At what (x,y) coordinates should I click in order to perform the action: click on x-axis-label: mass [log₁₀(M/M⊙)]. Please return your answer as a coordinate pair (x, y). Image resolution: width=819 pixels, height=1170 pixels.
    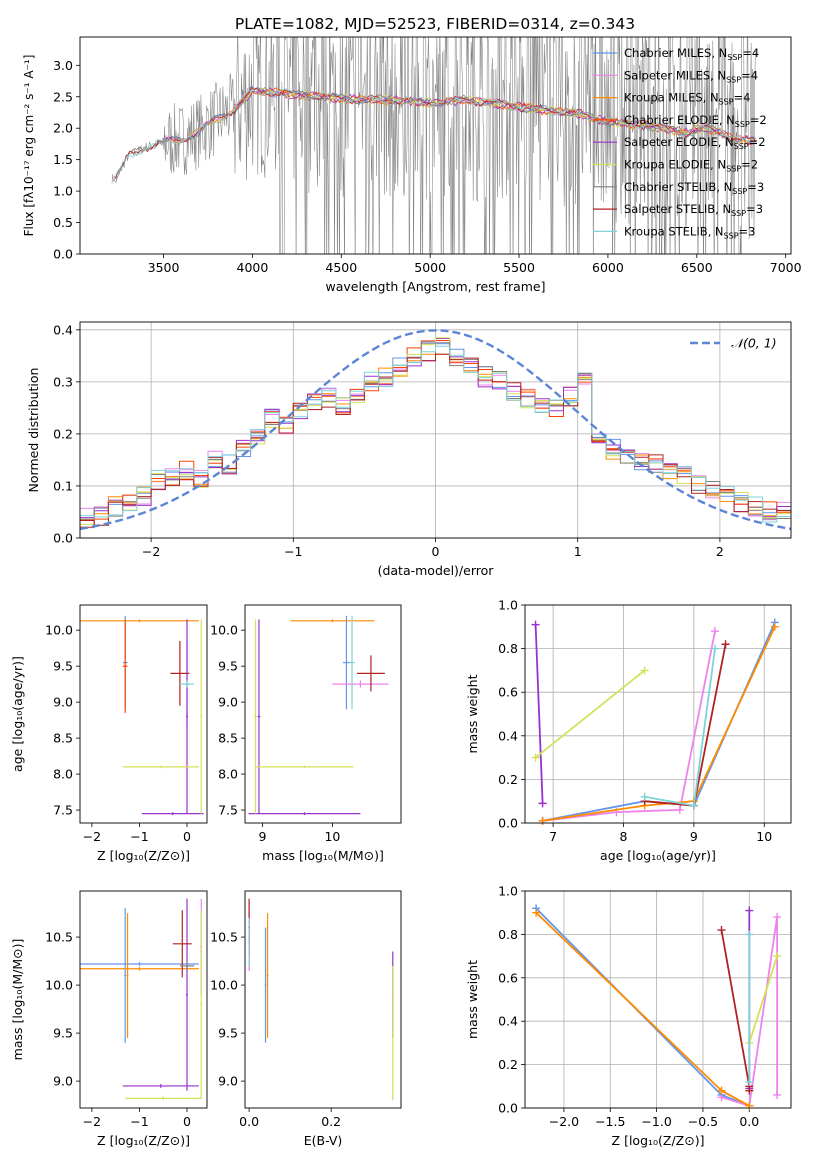
    Looking at the image, I should click on (323, 855).